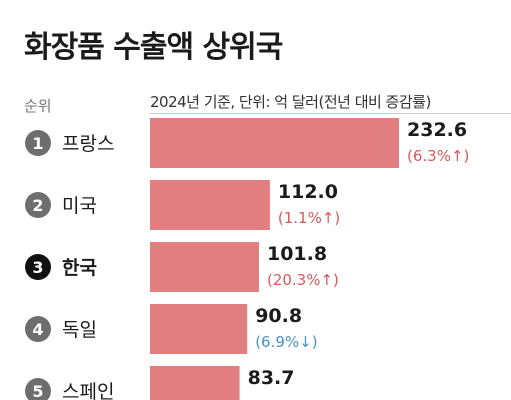 Image resolution: width=511 pixels, height=400 pixels. Describe the element at coordinates (330, 113) in the screenshot. I see `header-divider` at that location.